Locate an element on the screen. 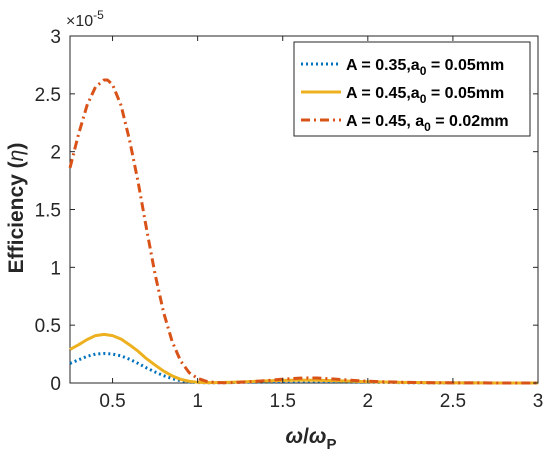 The height and width of the screenshot is (458, 550). y-tick-label: 2.5 is located at coordinates (48, 95).